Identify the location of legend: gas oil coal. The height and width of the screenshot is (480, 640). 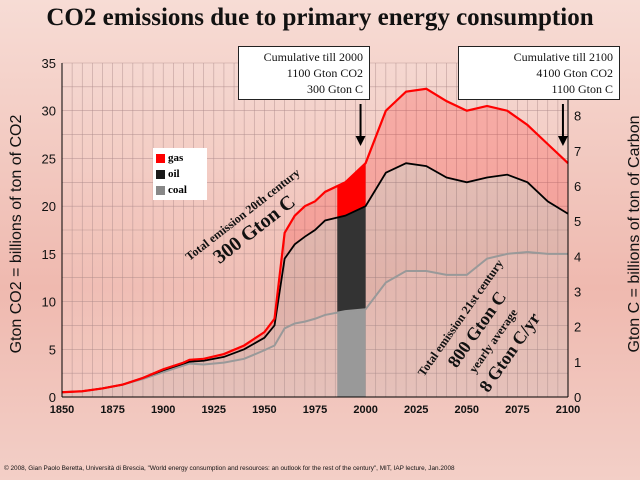
(180, 174).